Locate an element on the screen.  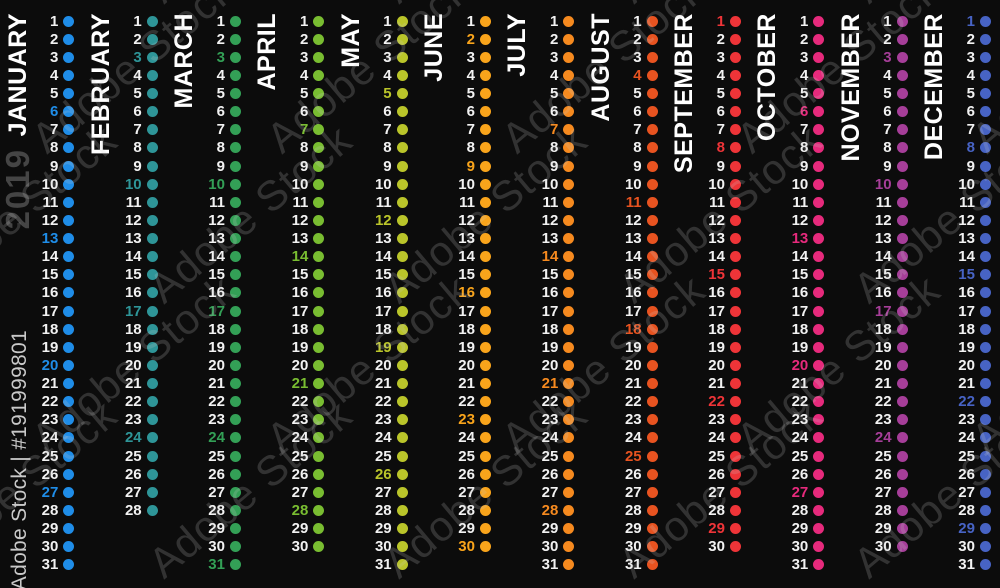
day-row: 26 is located at coordinates (724, 474).